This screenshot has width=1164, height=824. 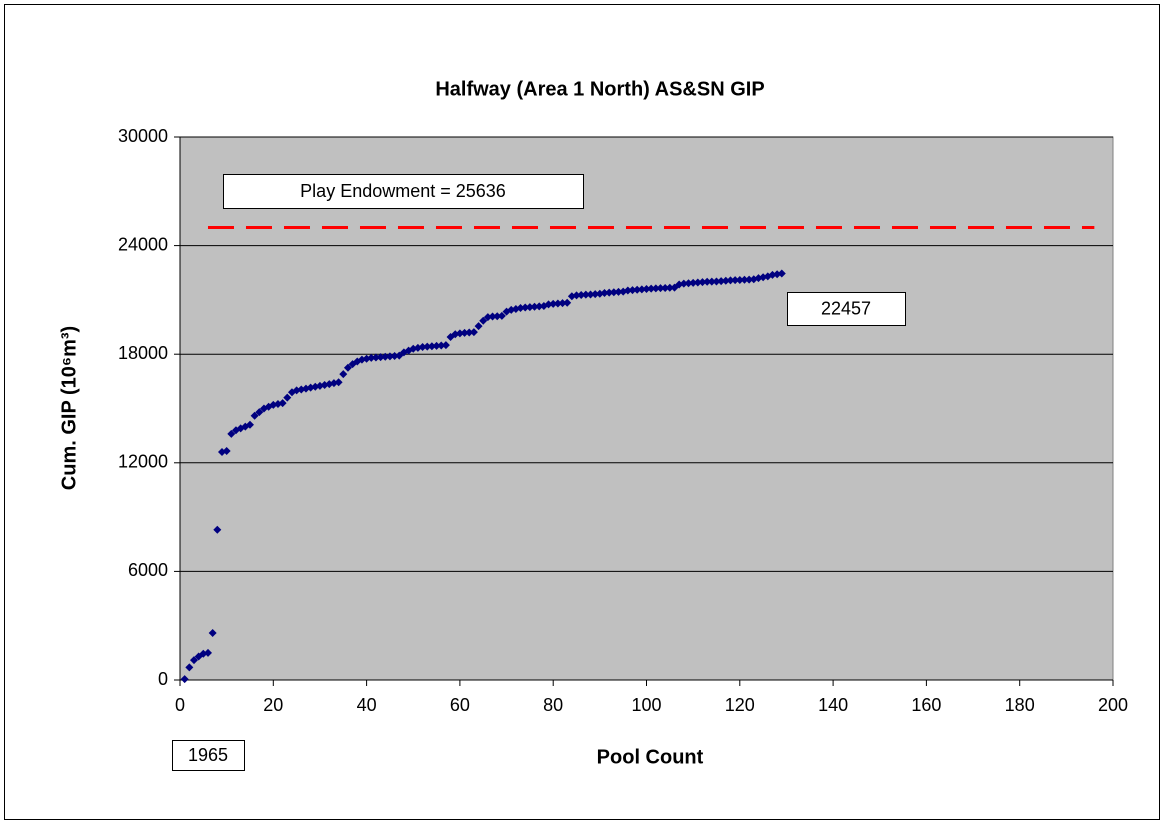 I want to click on chart-title: Halfway (Area 1 North) AS&SN GIP, so click(x=599, y=89).